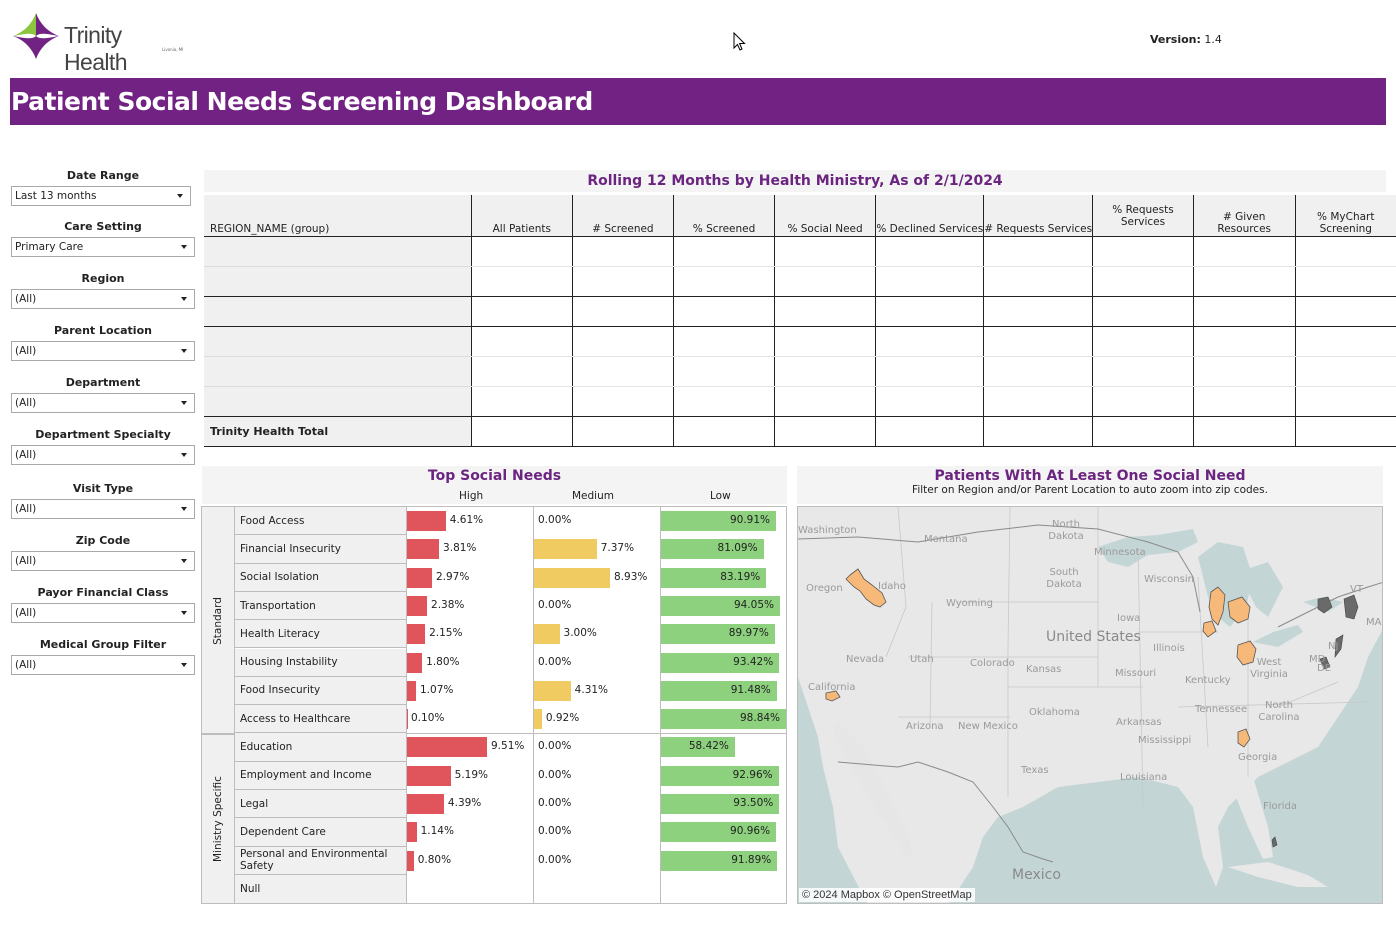 The height and width of the screenshot is (936, 1396). I want to click on column-header: # Given Resources, so click(1244, 216).